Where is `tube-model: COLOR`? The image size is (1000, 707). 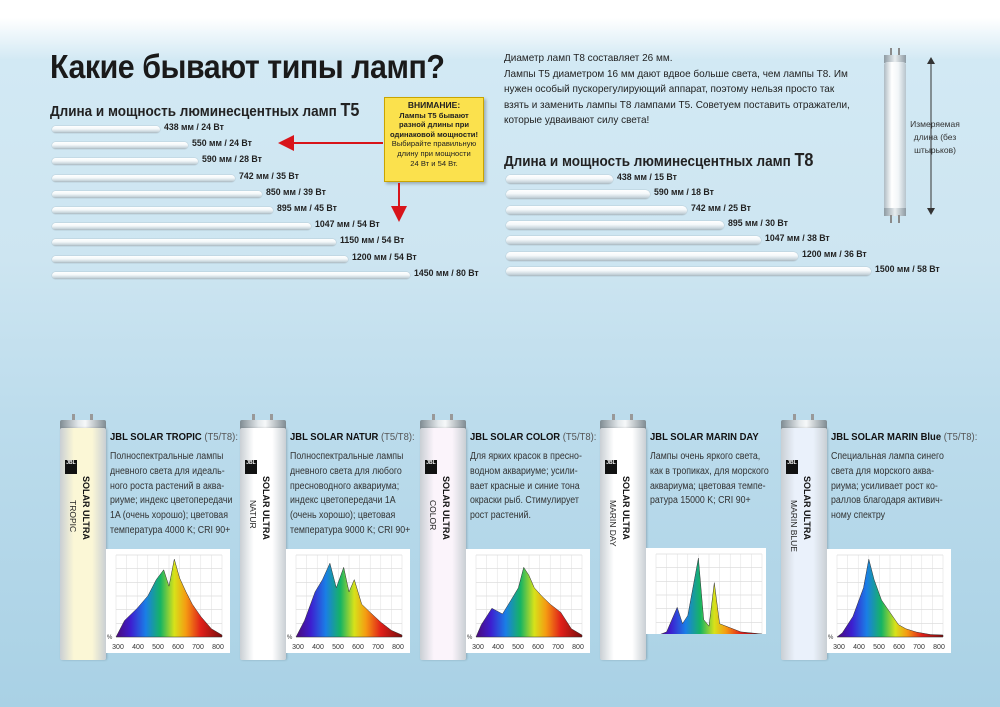
tube-model: COLOR is located at coordinates (433, 515).